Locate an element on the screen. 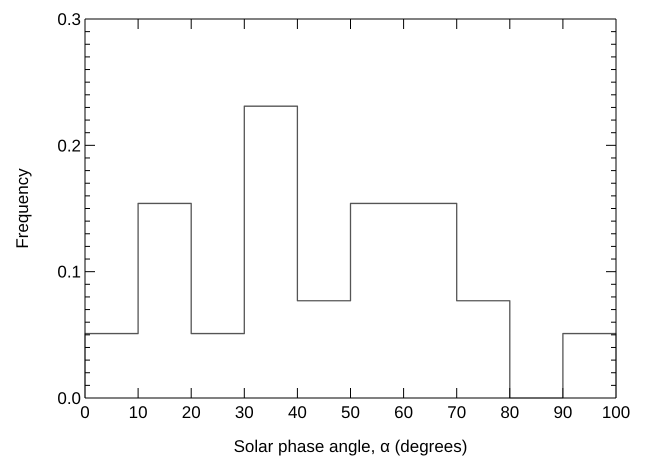 The image size is (648, 464). x-tick-label: 90 is located at coordinates (562, 412).